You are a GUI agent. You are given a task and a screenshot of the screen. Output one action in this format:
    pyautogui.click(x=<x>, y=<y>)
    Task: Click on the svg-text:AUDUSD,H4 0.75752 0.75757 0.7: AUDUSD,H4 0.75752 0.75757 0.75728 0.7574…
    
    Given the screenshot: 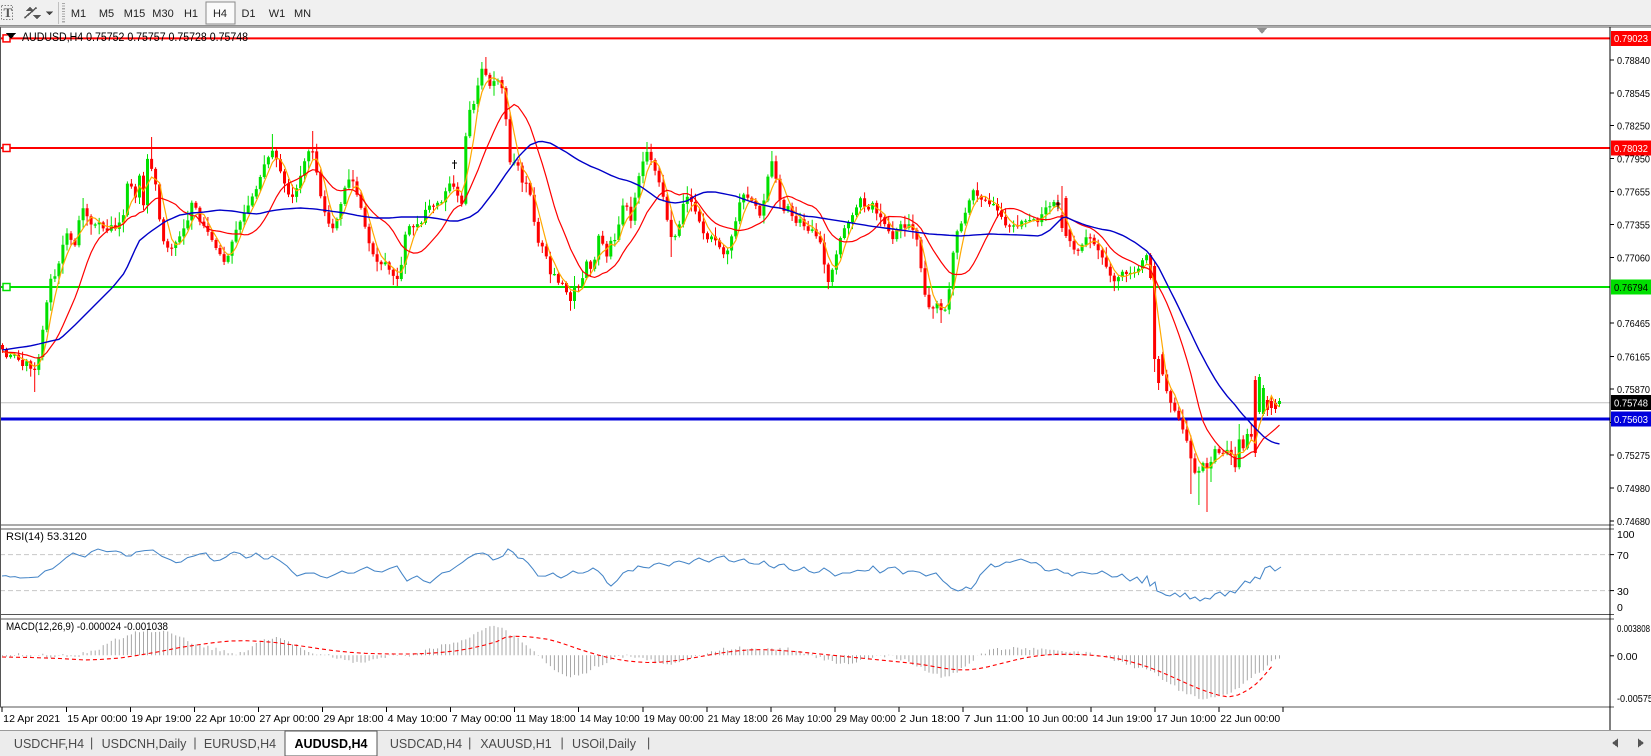 What is the action you would take?
    pyautogui.click(x=135, y=38)
    